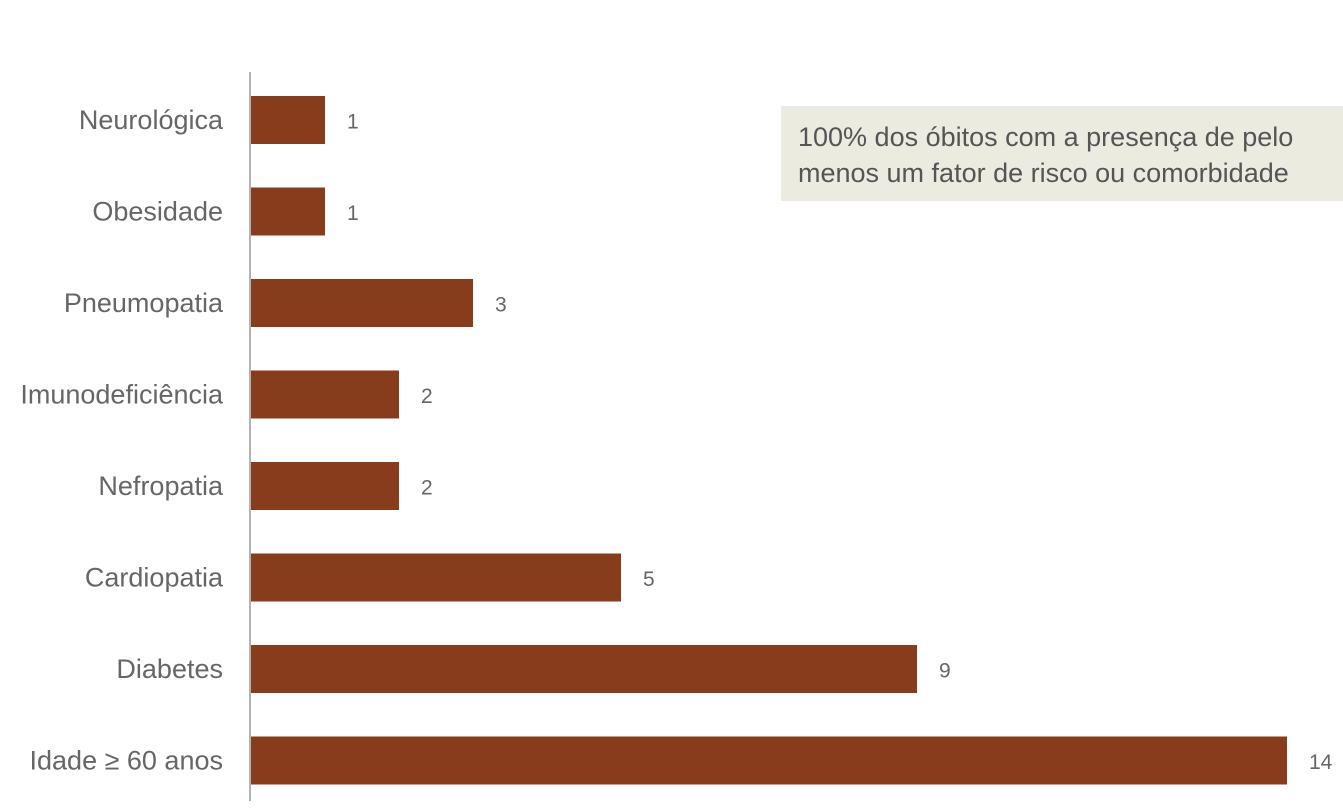 Image resolution: width=1343 pixels, height=811 pixels. What do you see at coordinates (501, 305) in the screenshot?
I see `value-label: 3` at bounding box center [501, 305].